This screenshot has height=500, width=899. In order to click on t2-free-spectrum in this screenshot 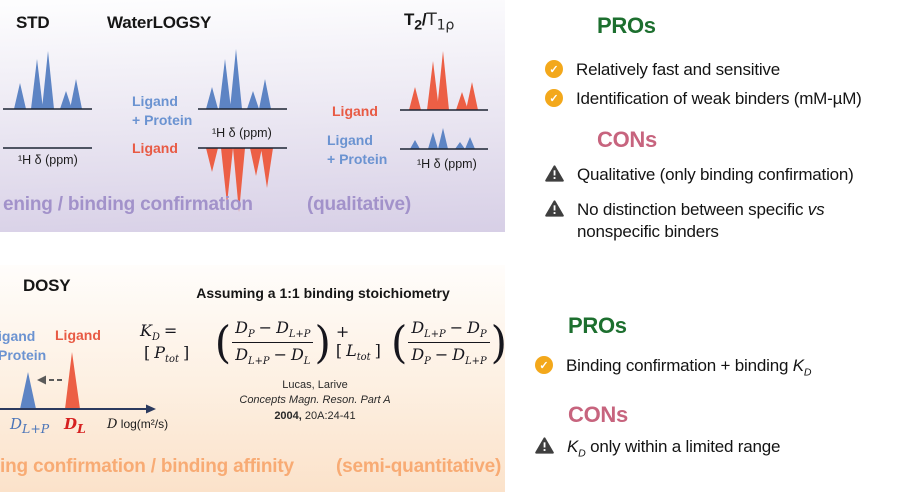, I will do `click(444, 80)`.